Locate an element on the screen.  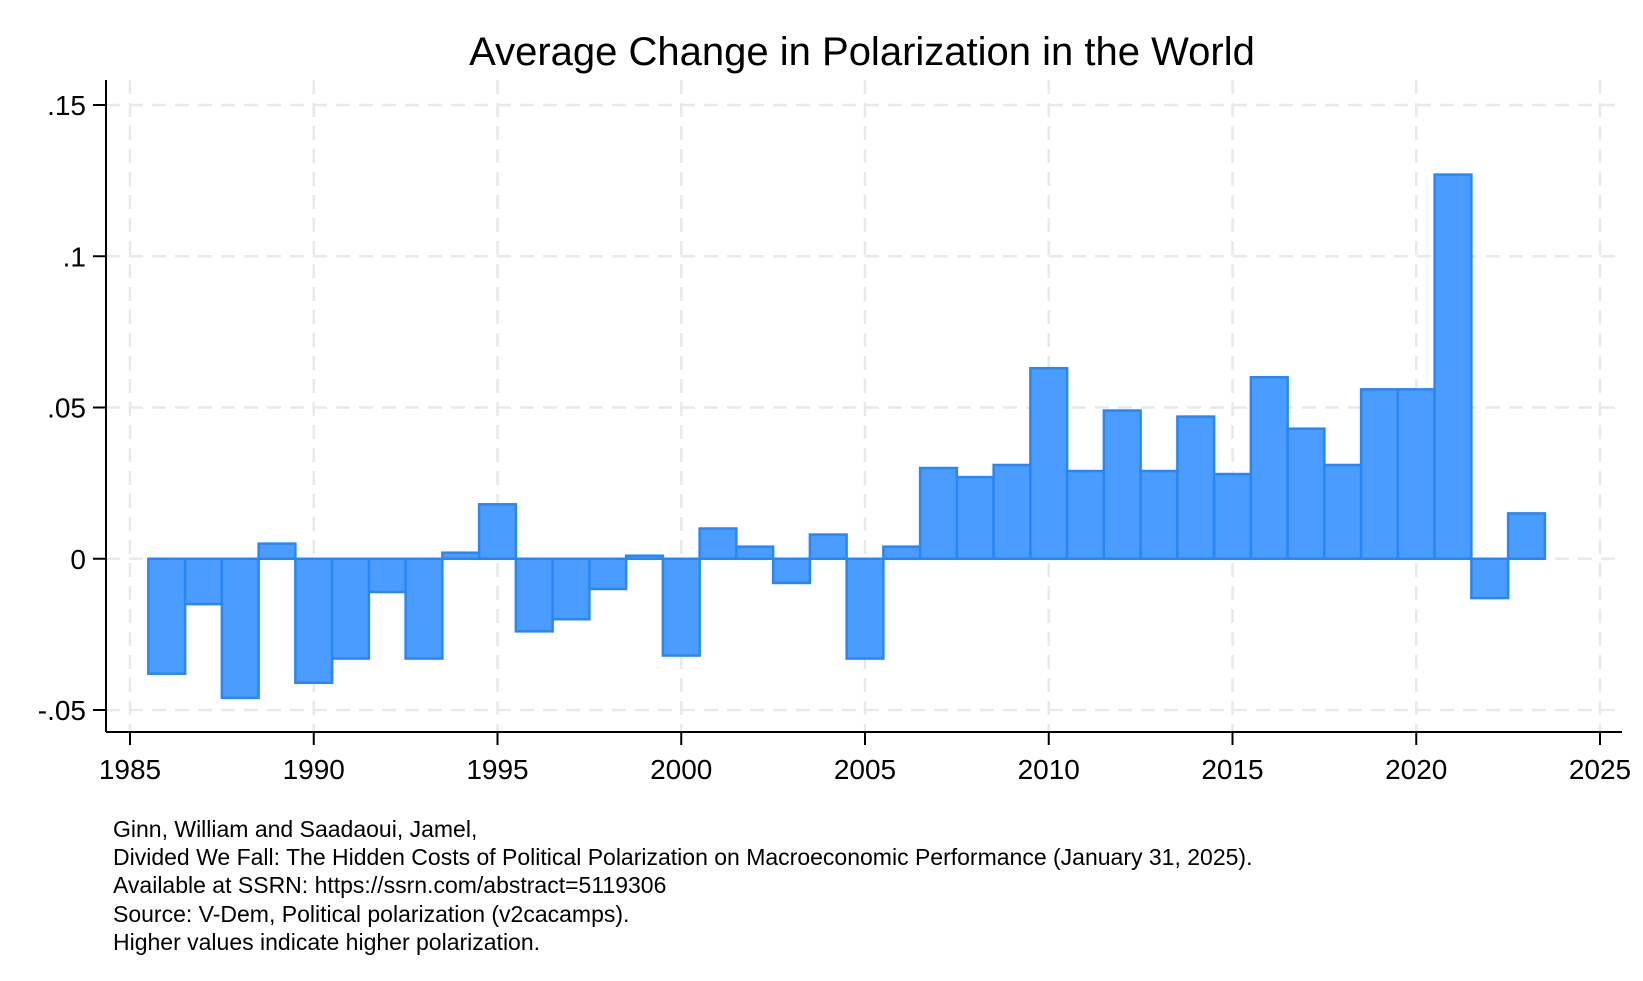
bar-1998 is located at coordinates (608, 574).